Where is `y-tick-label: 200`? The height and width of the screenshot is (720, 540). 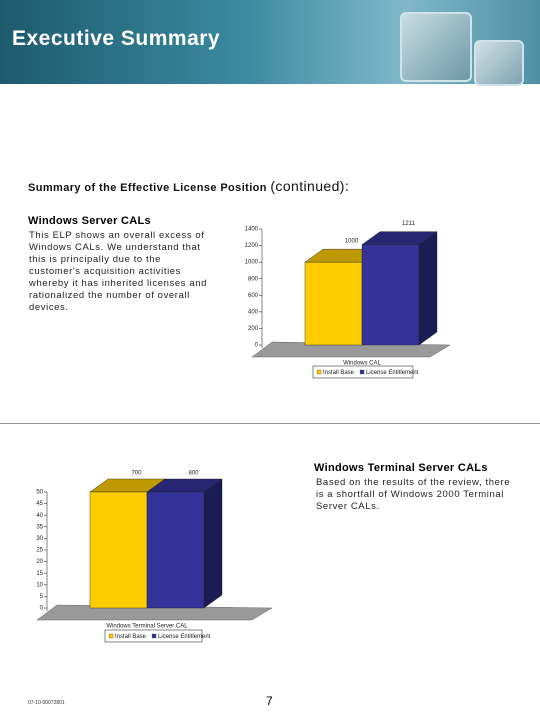
y-tick-label: 200 is located at coordinates (253, 329).